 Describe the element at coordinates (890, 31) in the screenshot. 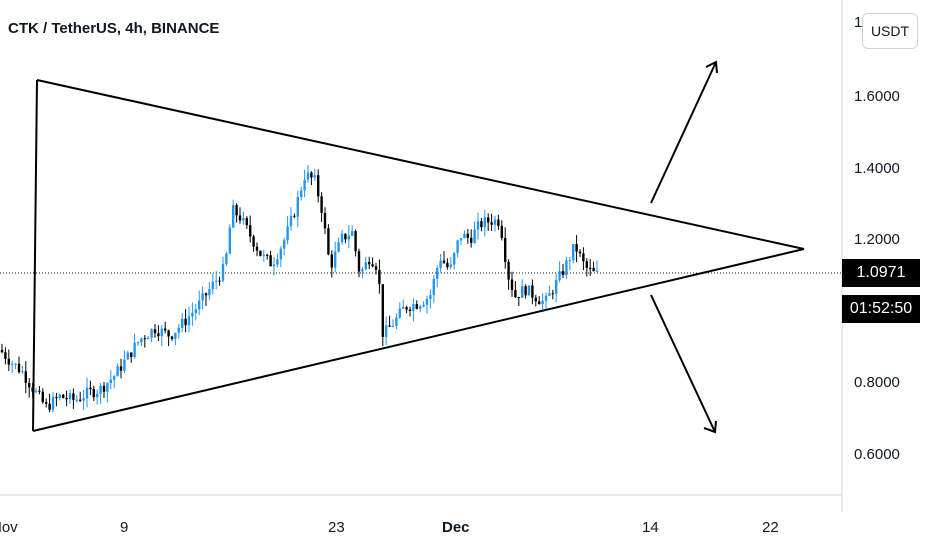

I see `currency-unit-button: USDT` at that location.